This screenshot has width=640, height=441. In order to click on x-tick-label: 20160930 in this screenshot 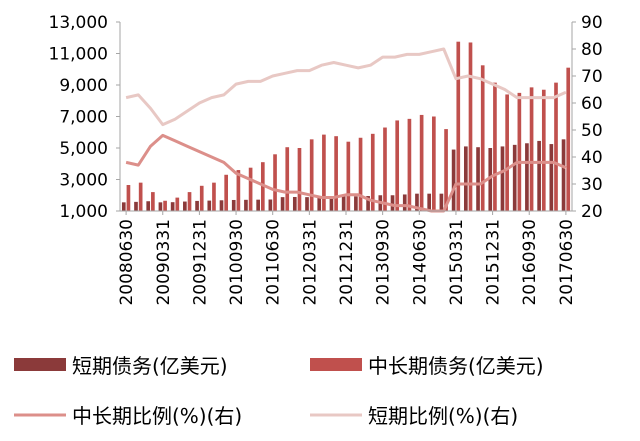, I will do `click(530, 262)`.